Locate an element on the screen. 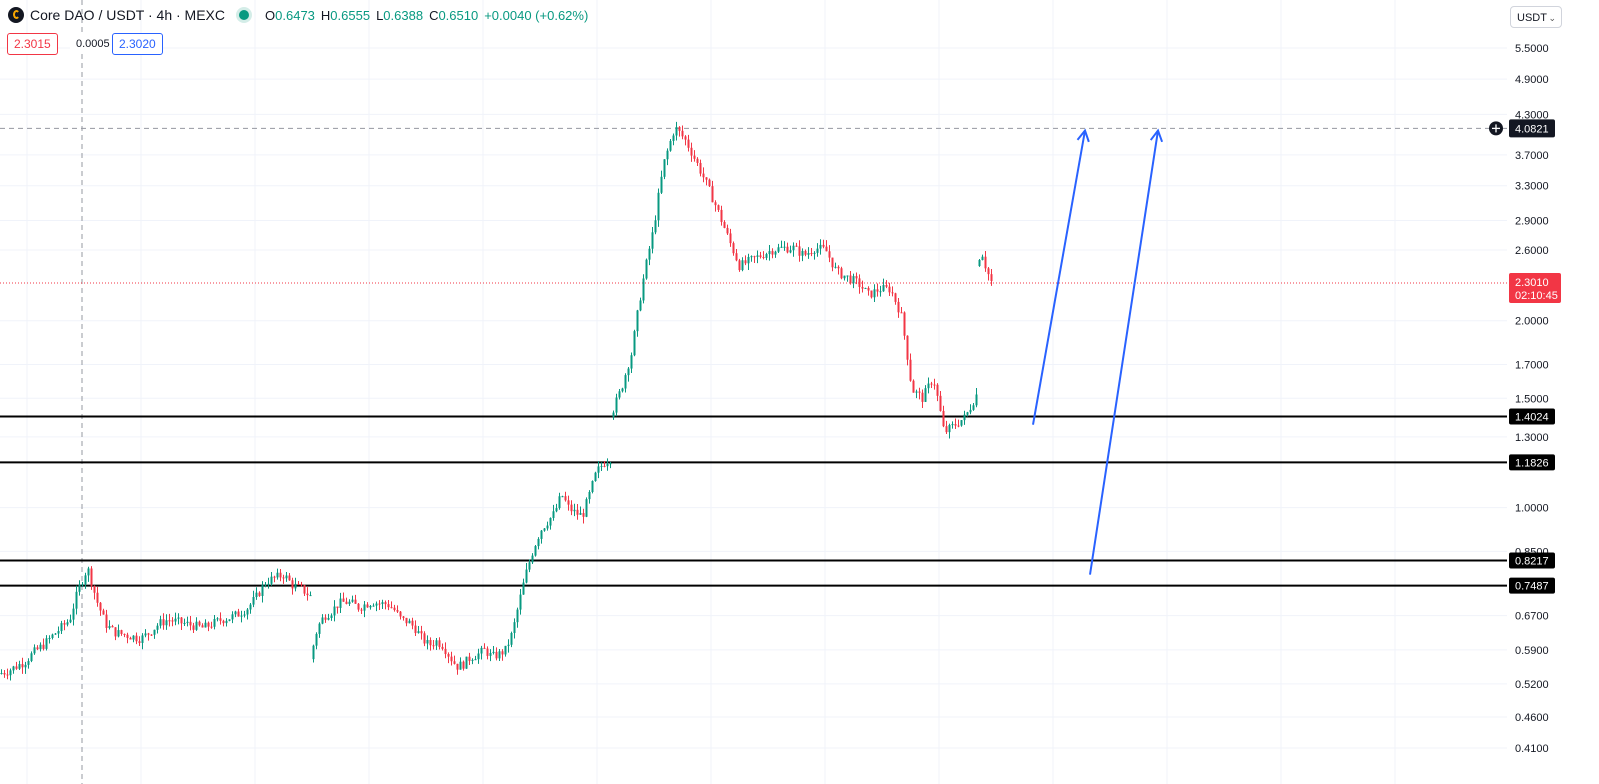 The image size is (1599, 784). ohlc-open-value: 0.6473 is located at coordinates (295, 15).